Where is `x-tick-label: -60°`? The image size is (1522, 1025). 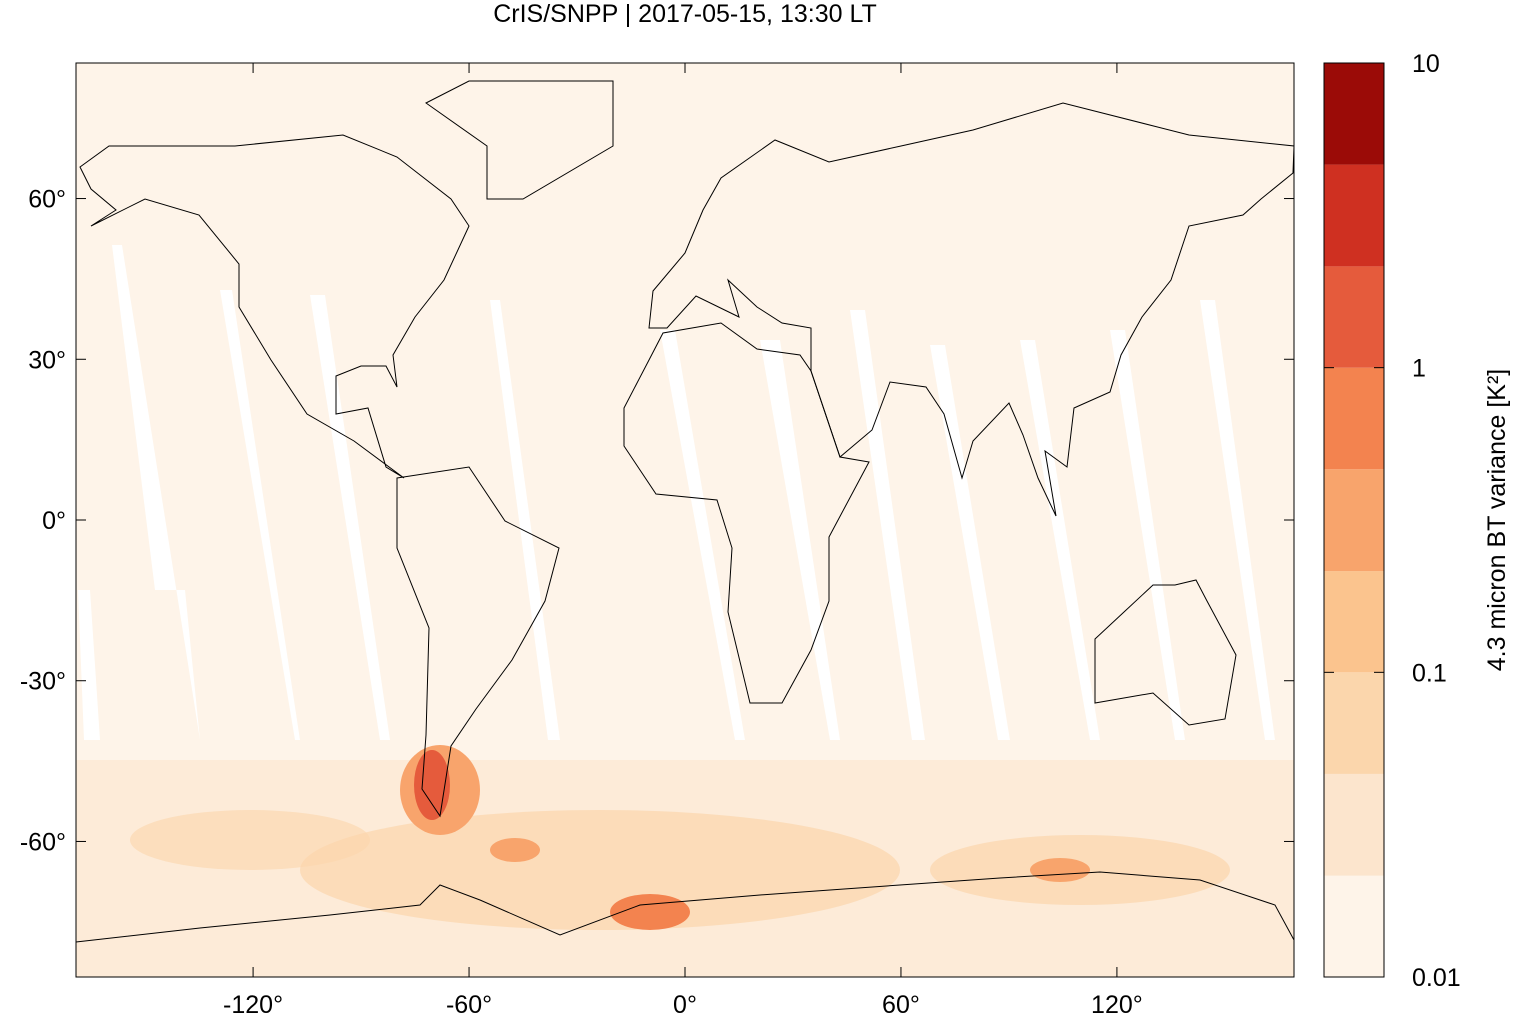
x-tick-label: -60° is located at coordinates (469, 1005).